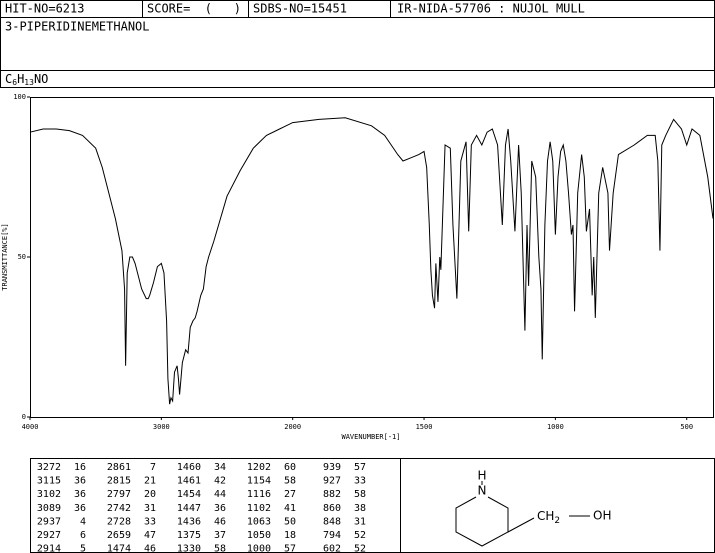 This screenshot has height=553, width=715. Describe the element at coordinates (49, 508) in the screenshot. I see `peak-wavenumber: 3089` at that location.